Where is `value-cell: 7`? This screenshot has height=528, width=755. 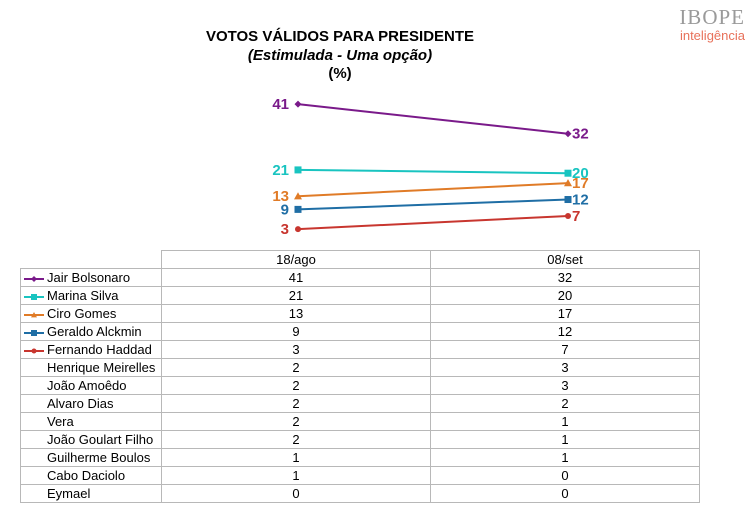 value-cell: 7 is located at coordinates (565, 349).